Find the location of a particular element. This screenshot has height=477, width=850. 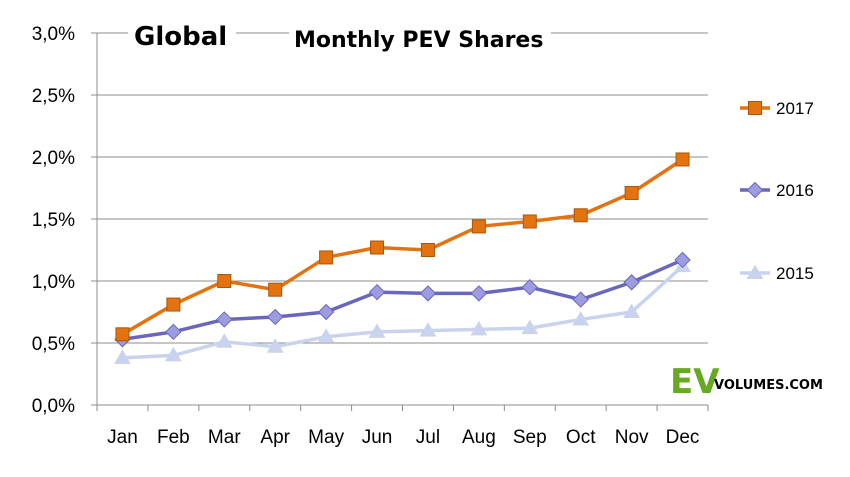

region-label: Global is located at coordinates (180, 37).